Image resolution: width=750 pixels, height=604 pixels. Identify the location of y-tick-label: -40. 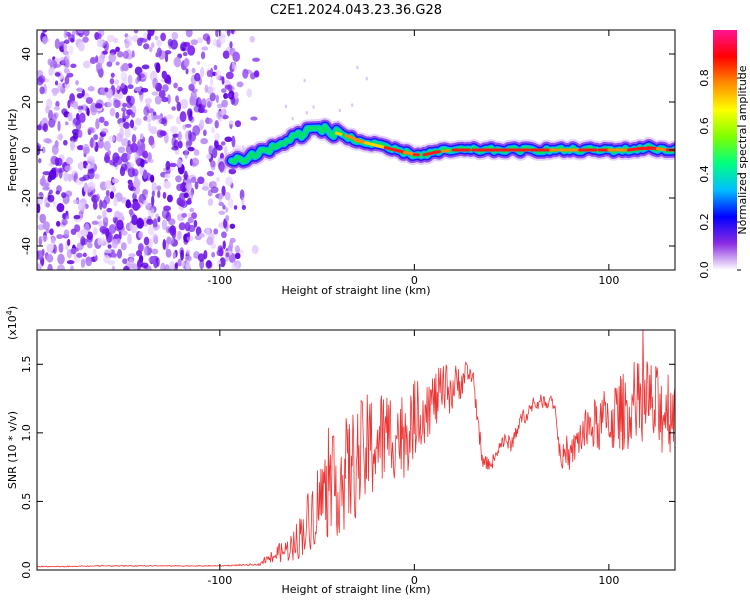
(26, 246).